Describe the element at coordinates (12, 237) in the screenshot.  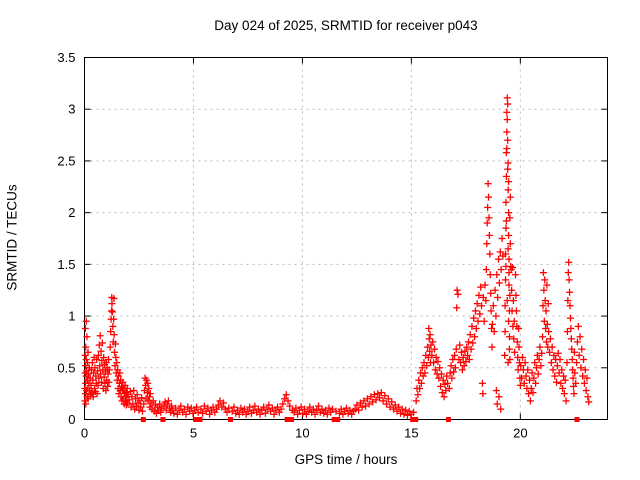
I see `y-axis-label: SRMTID / TECUs` at that location.